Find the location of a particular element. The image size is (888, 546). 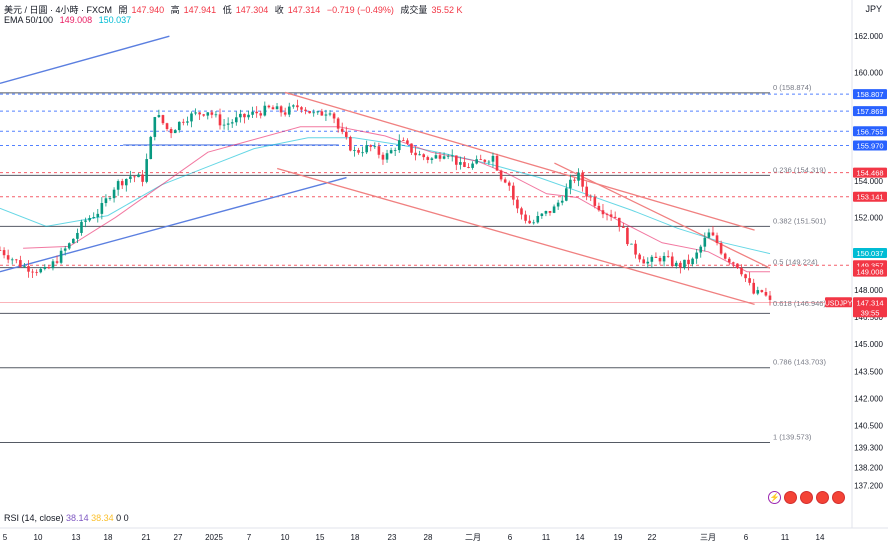

price-tag-label: 150.037 is located at coordinates (869, 253).